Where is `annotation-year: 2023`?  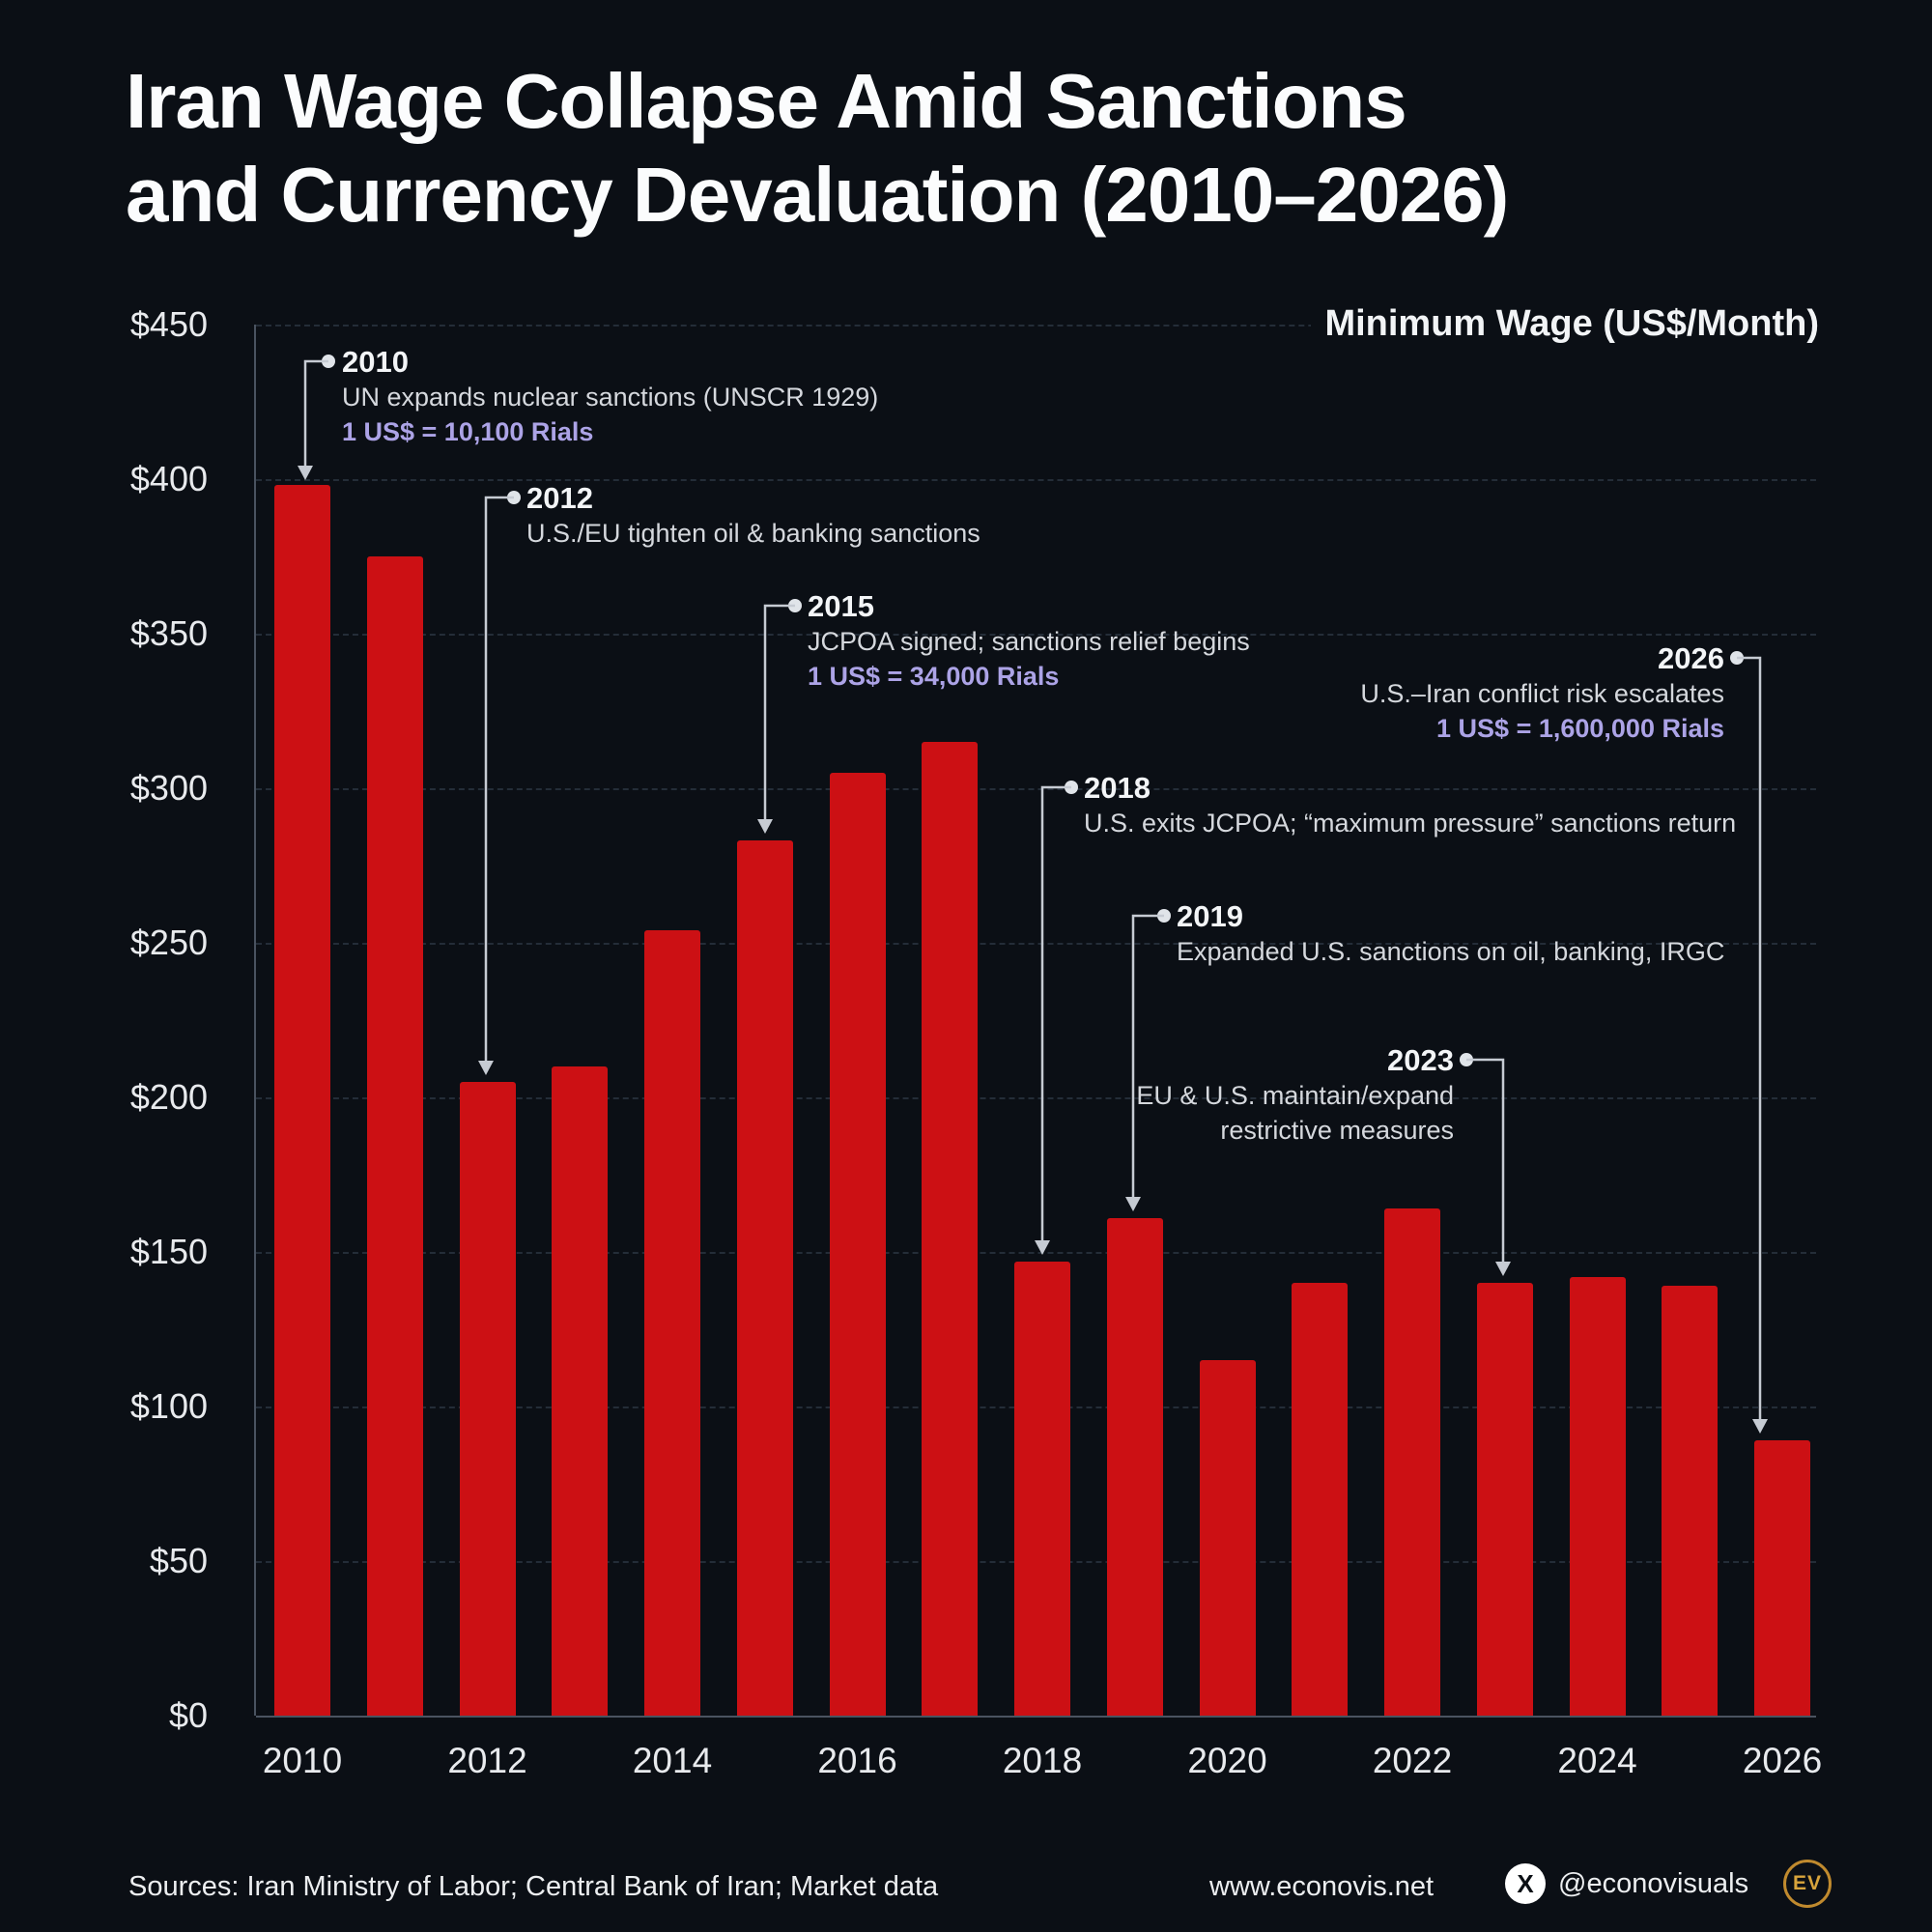
annotation-year: 2023 is located at coordinates (1420, 1060).